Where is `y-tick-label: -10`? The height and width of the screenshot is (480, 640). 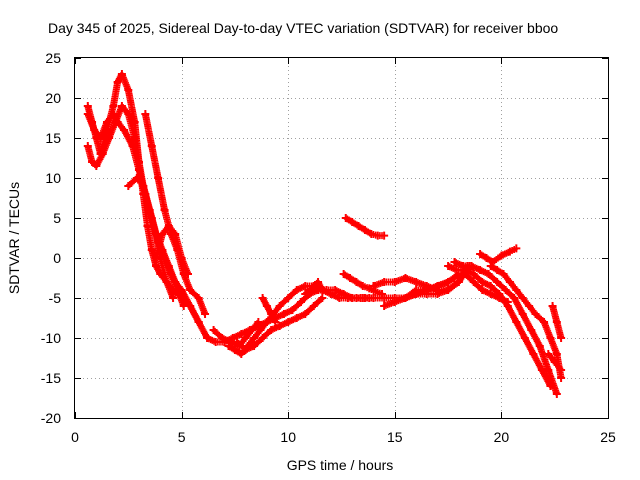 y-tick-label: -10 is located at coordinates (51, 338).